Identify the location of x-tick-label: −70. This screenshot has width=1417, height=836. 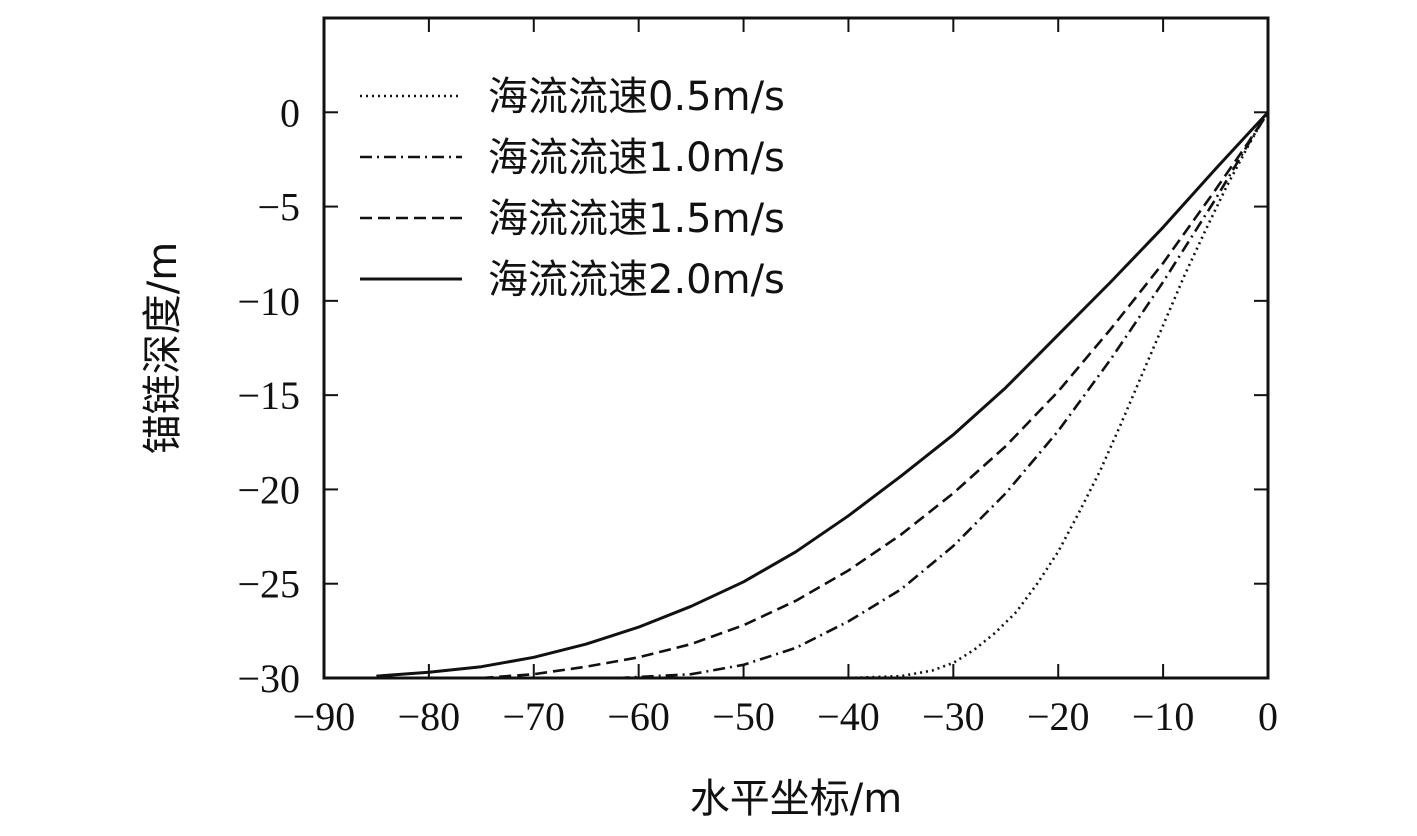
(533, 716).